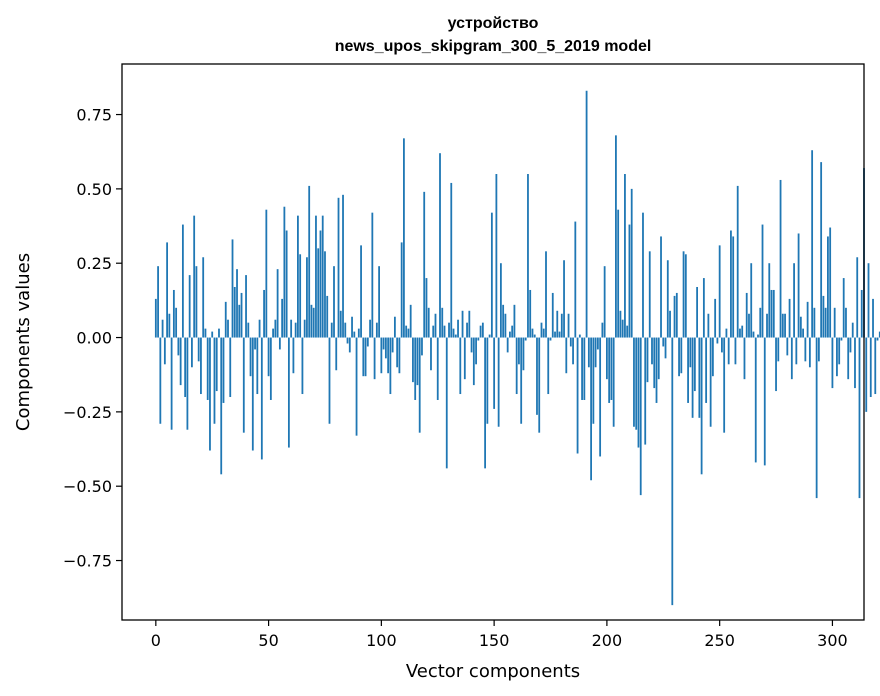 Image resolution: width=880 pixels, height=696 pixels. What do you see at coordinates (493, 671) in the screenshot?
I see `x-axis-label: Vector components` at bounding box center [493, 671].